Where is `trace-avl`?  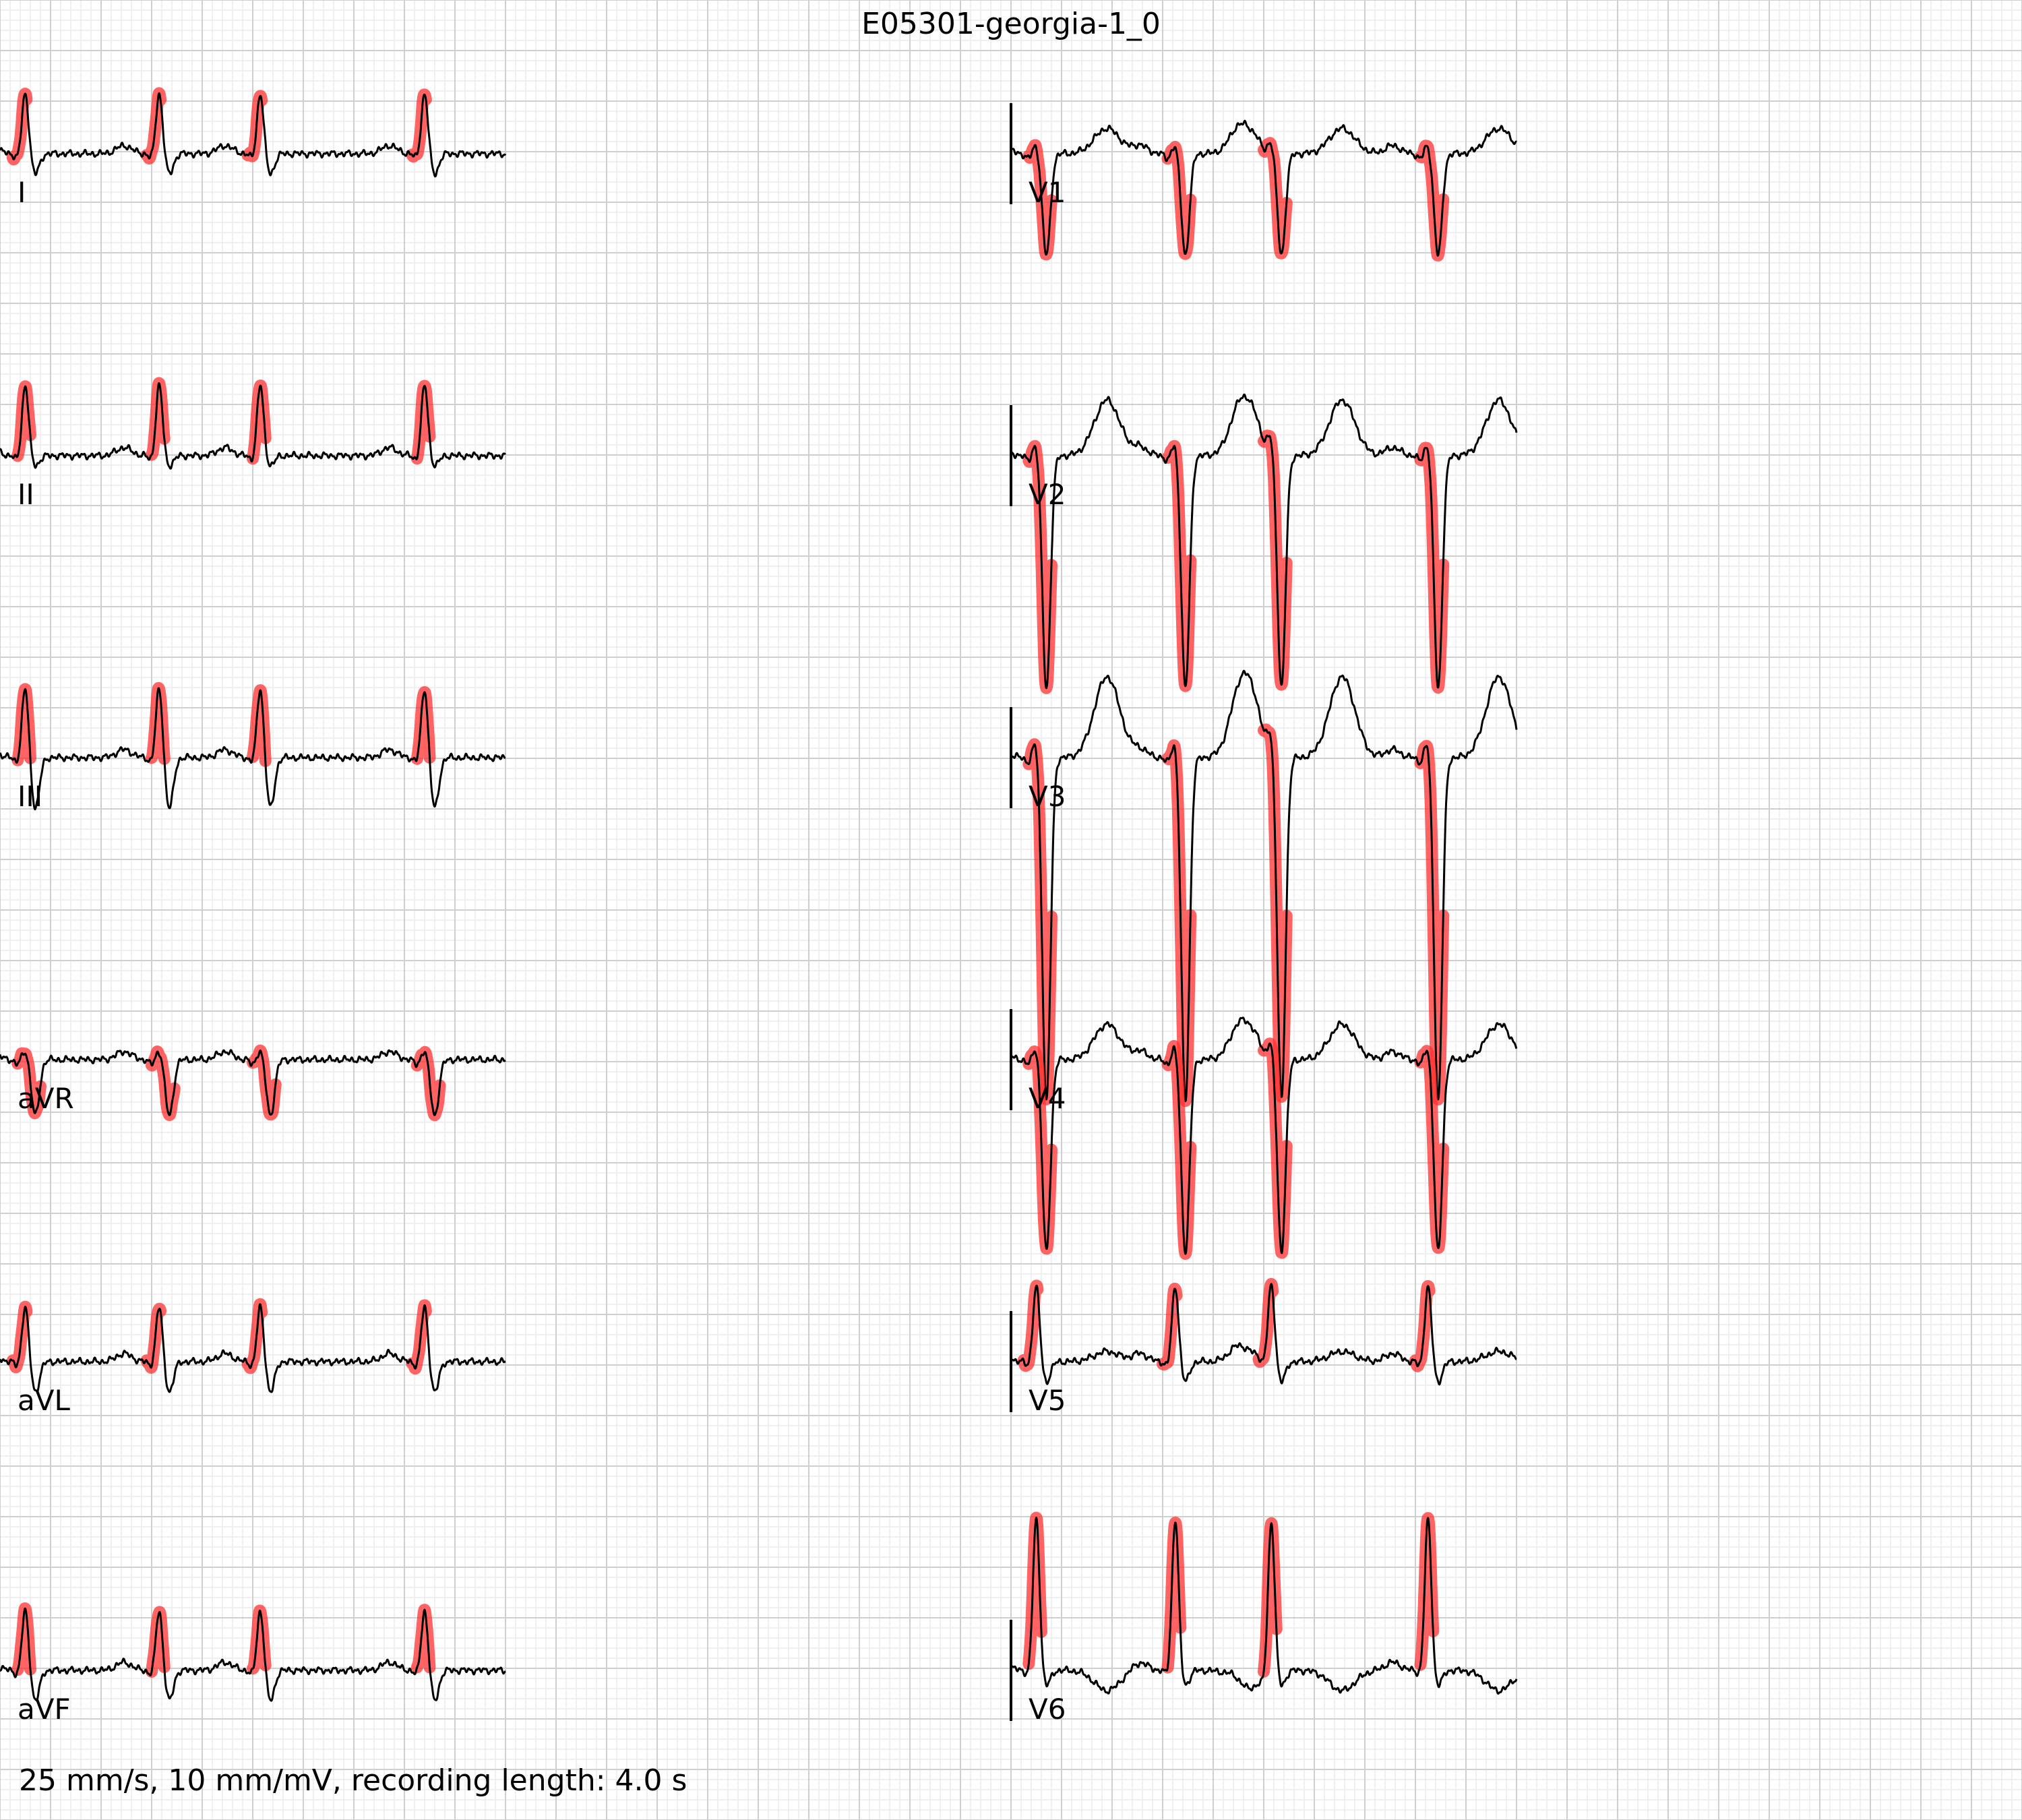
trace-avl is located at coordinates (253, 1348).